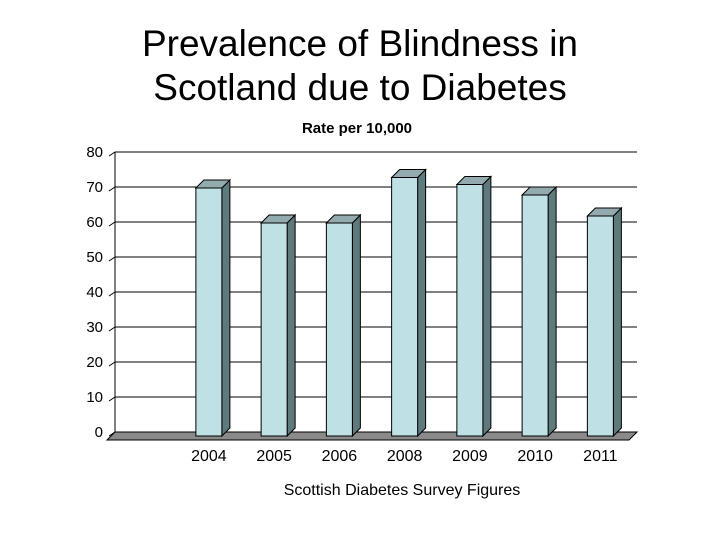 This screenshot has height=540, width=720. I want to click on y-tick-label: 80, so click(94, 152).